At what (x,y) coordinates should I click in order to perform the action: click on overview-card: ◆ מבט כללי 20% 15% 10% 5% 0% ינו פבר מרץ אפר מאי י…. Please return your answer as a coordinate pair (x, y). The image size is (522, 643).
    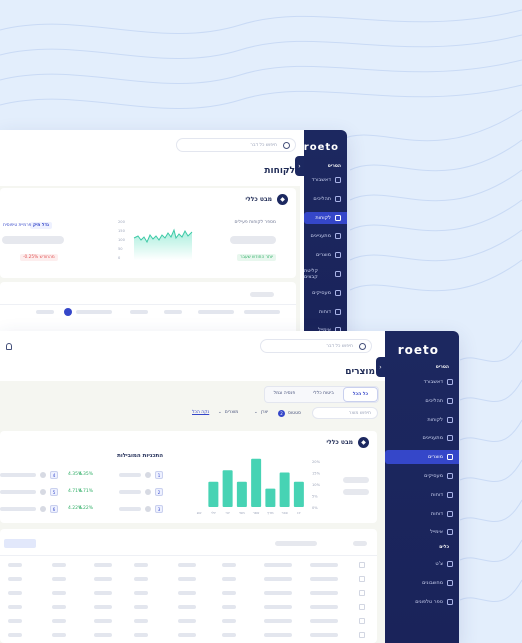
    Looking at the image, I should click on (188, 477).